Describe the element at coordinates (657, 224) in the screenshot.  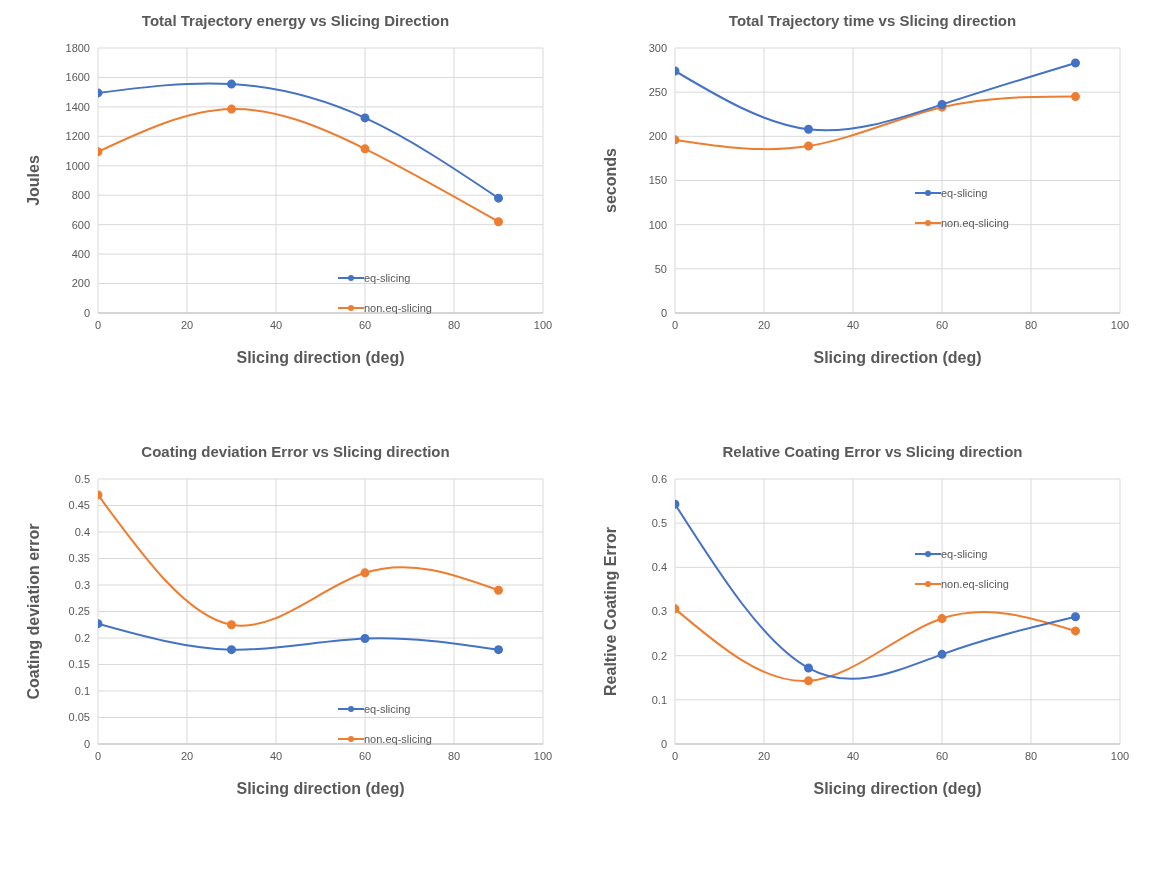
I see `y-tick-label: 100` at that location.